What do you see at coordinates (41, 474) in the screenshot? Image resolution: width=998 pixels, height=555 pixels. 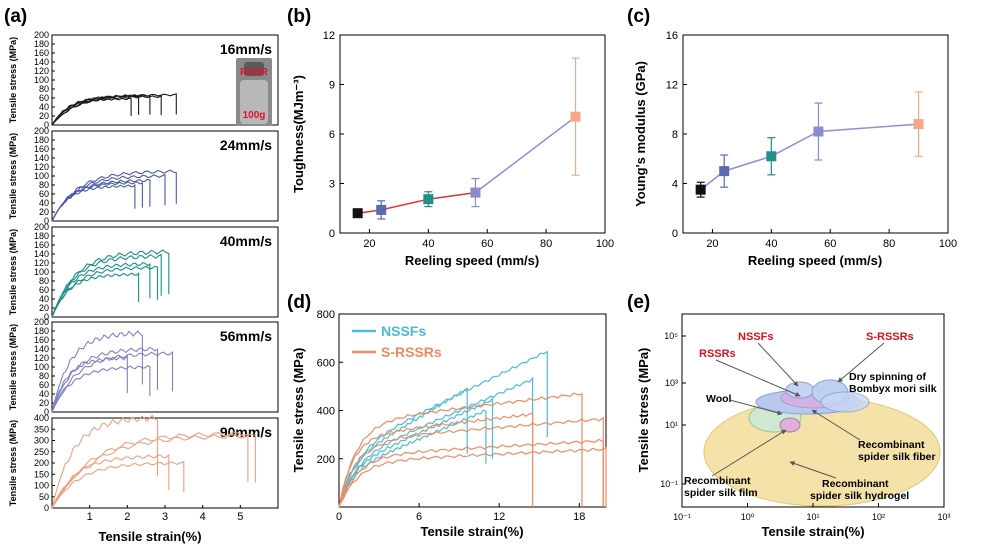 I see `y-tick-label: 150` at bounding box center [41, 474].